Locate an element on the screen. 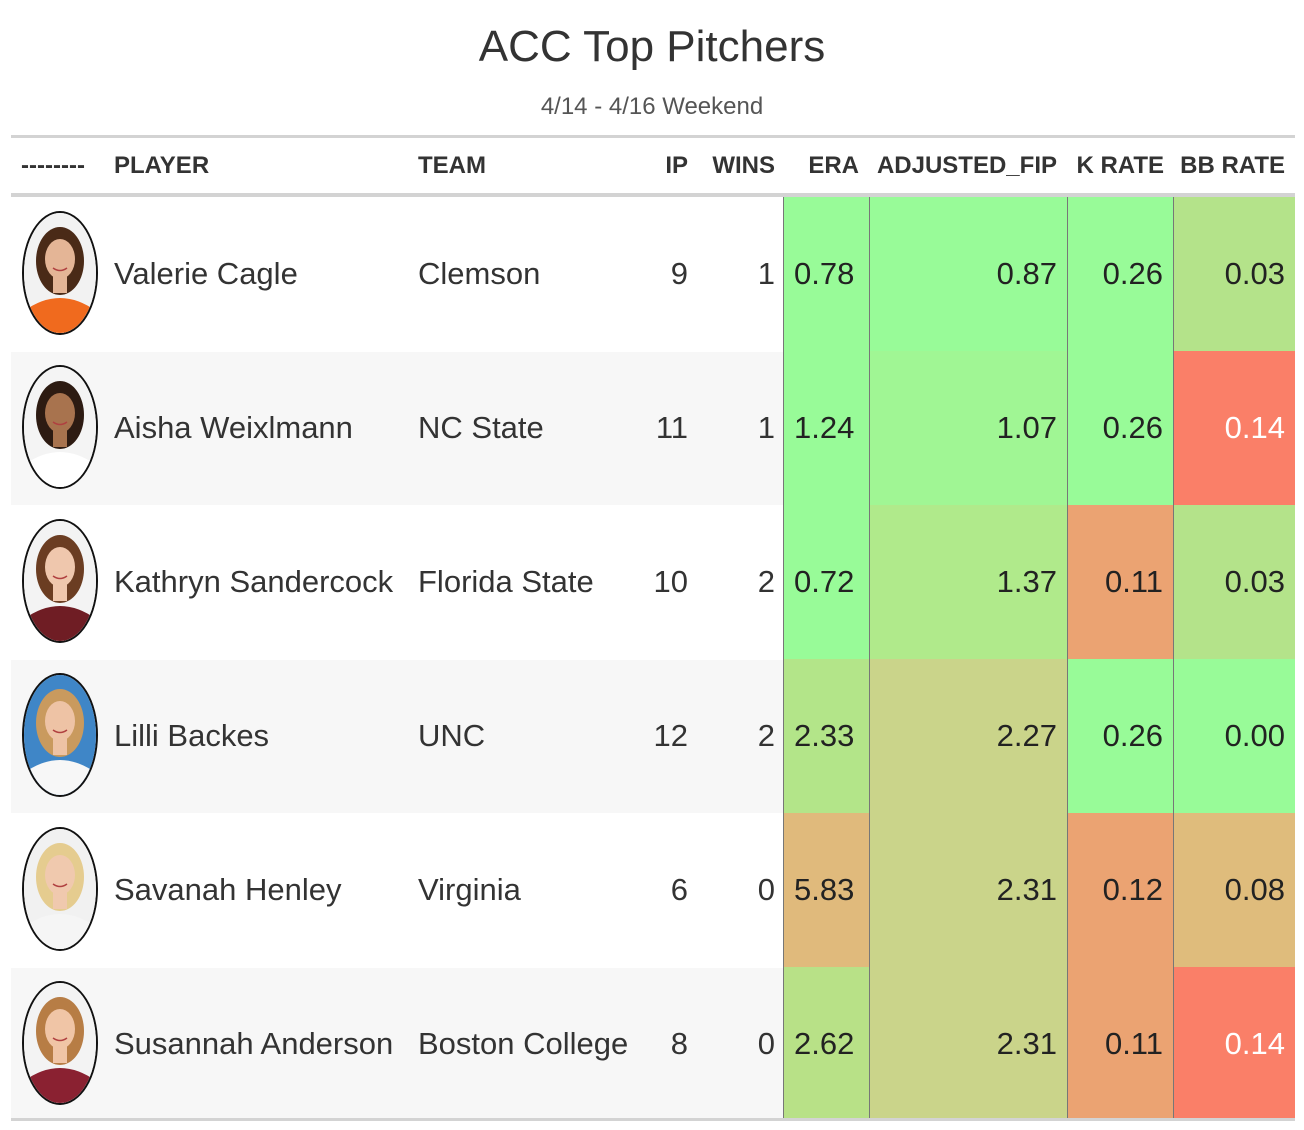  era-value: 0.78 is located at coordinates (824, 273).